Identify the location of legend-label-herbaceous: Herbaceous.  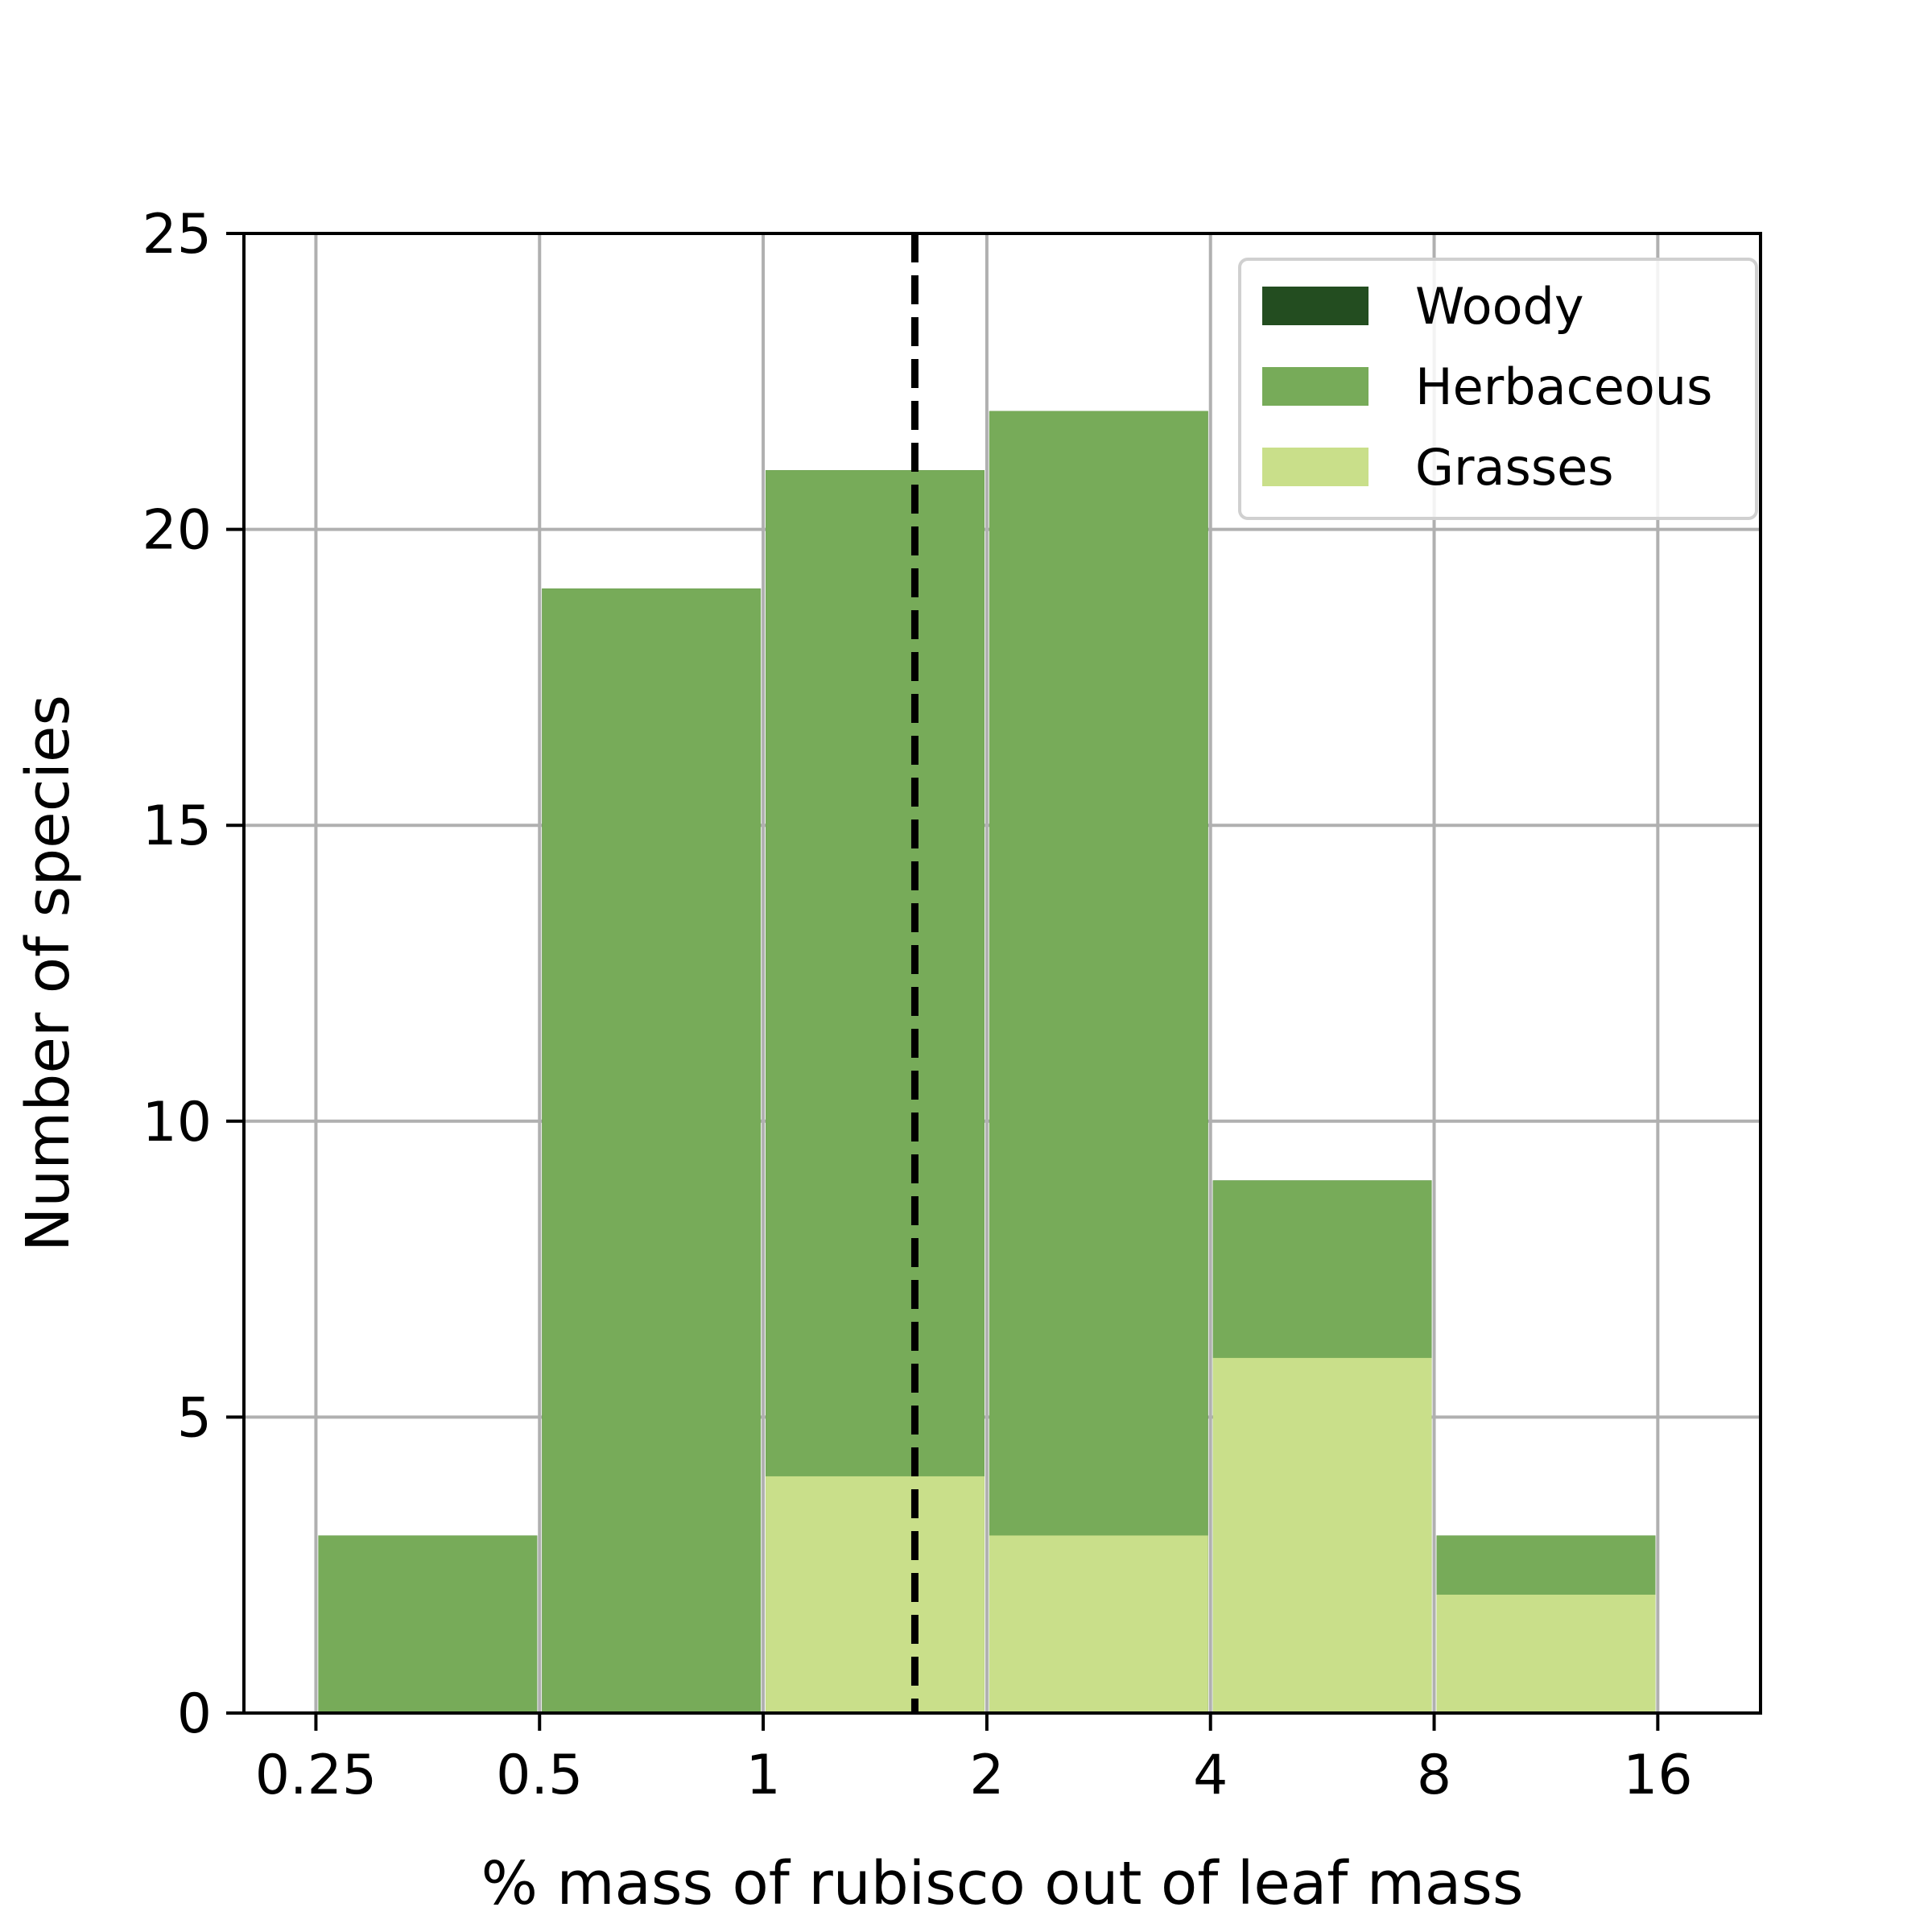
(1563, 386).